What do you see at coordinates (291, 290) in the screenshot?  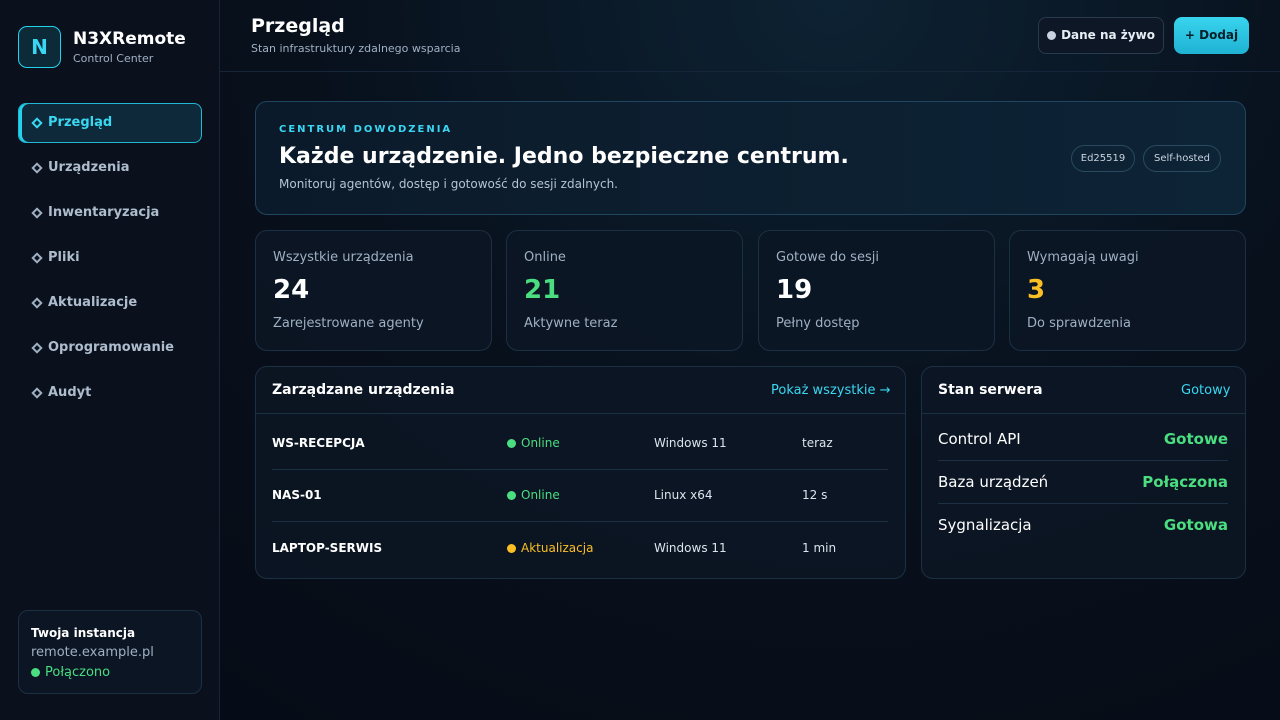 I see `stat-value: 24` at bounding box center [291, 290].